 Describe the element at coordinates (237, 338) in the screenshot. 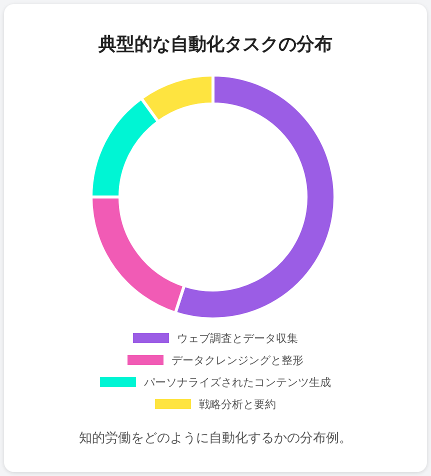

I see `legend-label: ウェブ調査とデータ収集` at that location.